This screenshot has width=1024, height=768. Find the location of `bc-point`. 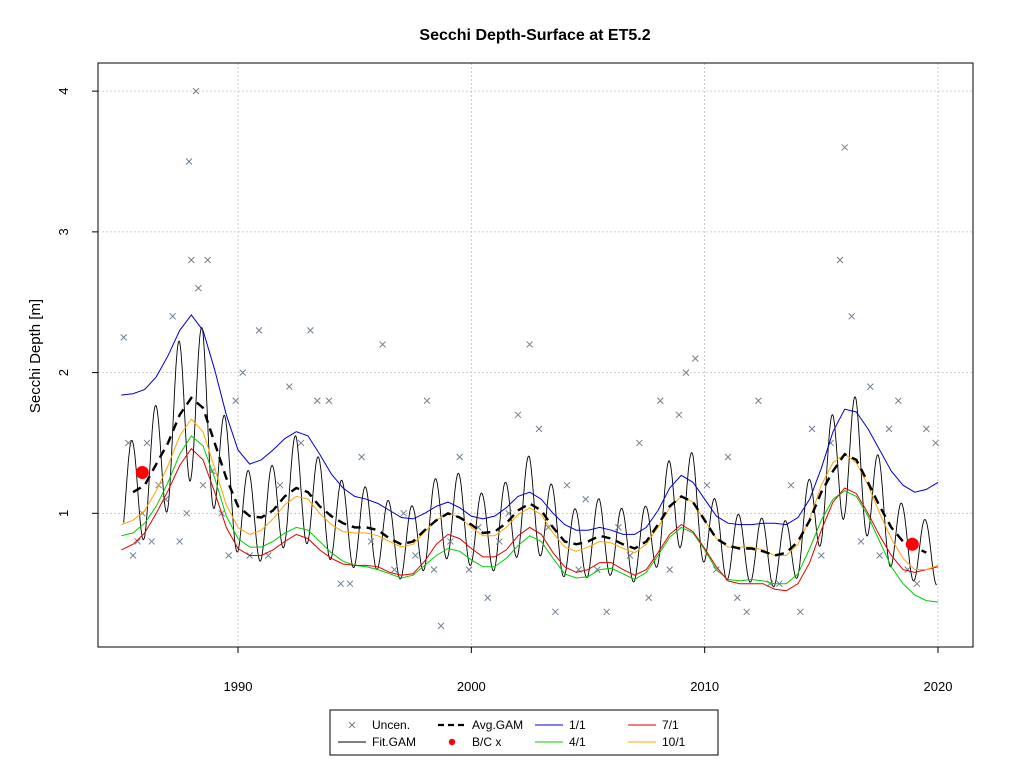

bc-point is located at coordinates (142, 473).